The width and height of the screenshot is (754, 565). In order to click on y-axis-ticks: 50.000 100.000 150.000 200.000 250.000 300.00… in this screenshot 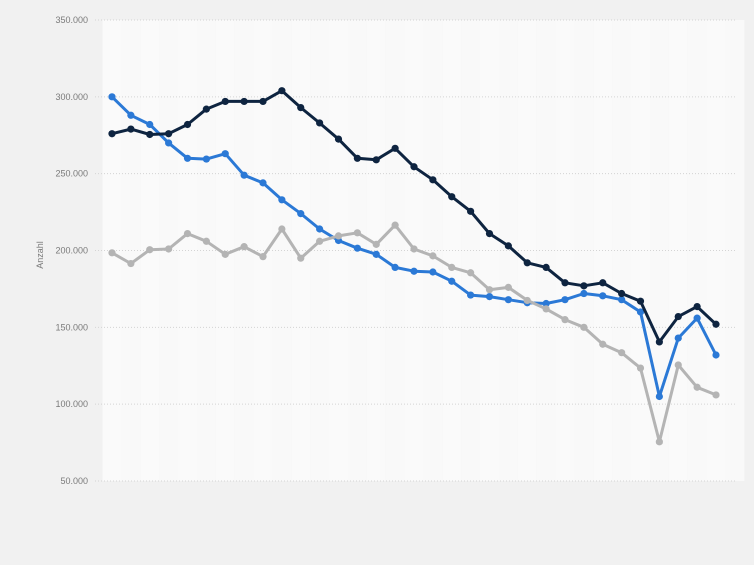, I will do `click(71, 250)`.